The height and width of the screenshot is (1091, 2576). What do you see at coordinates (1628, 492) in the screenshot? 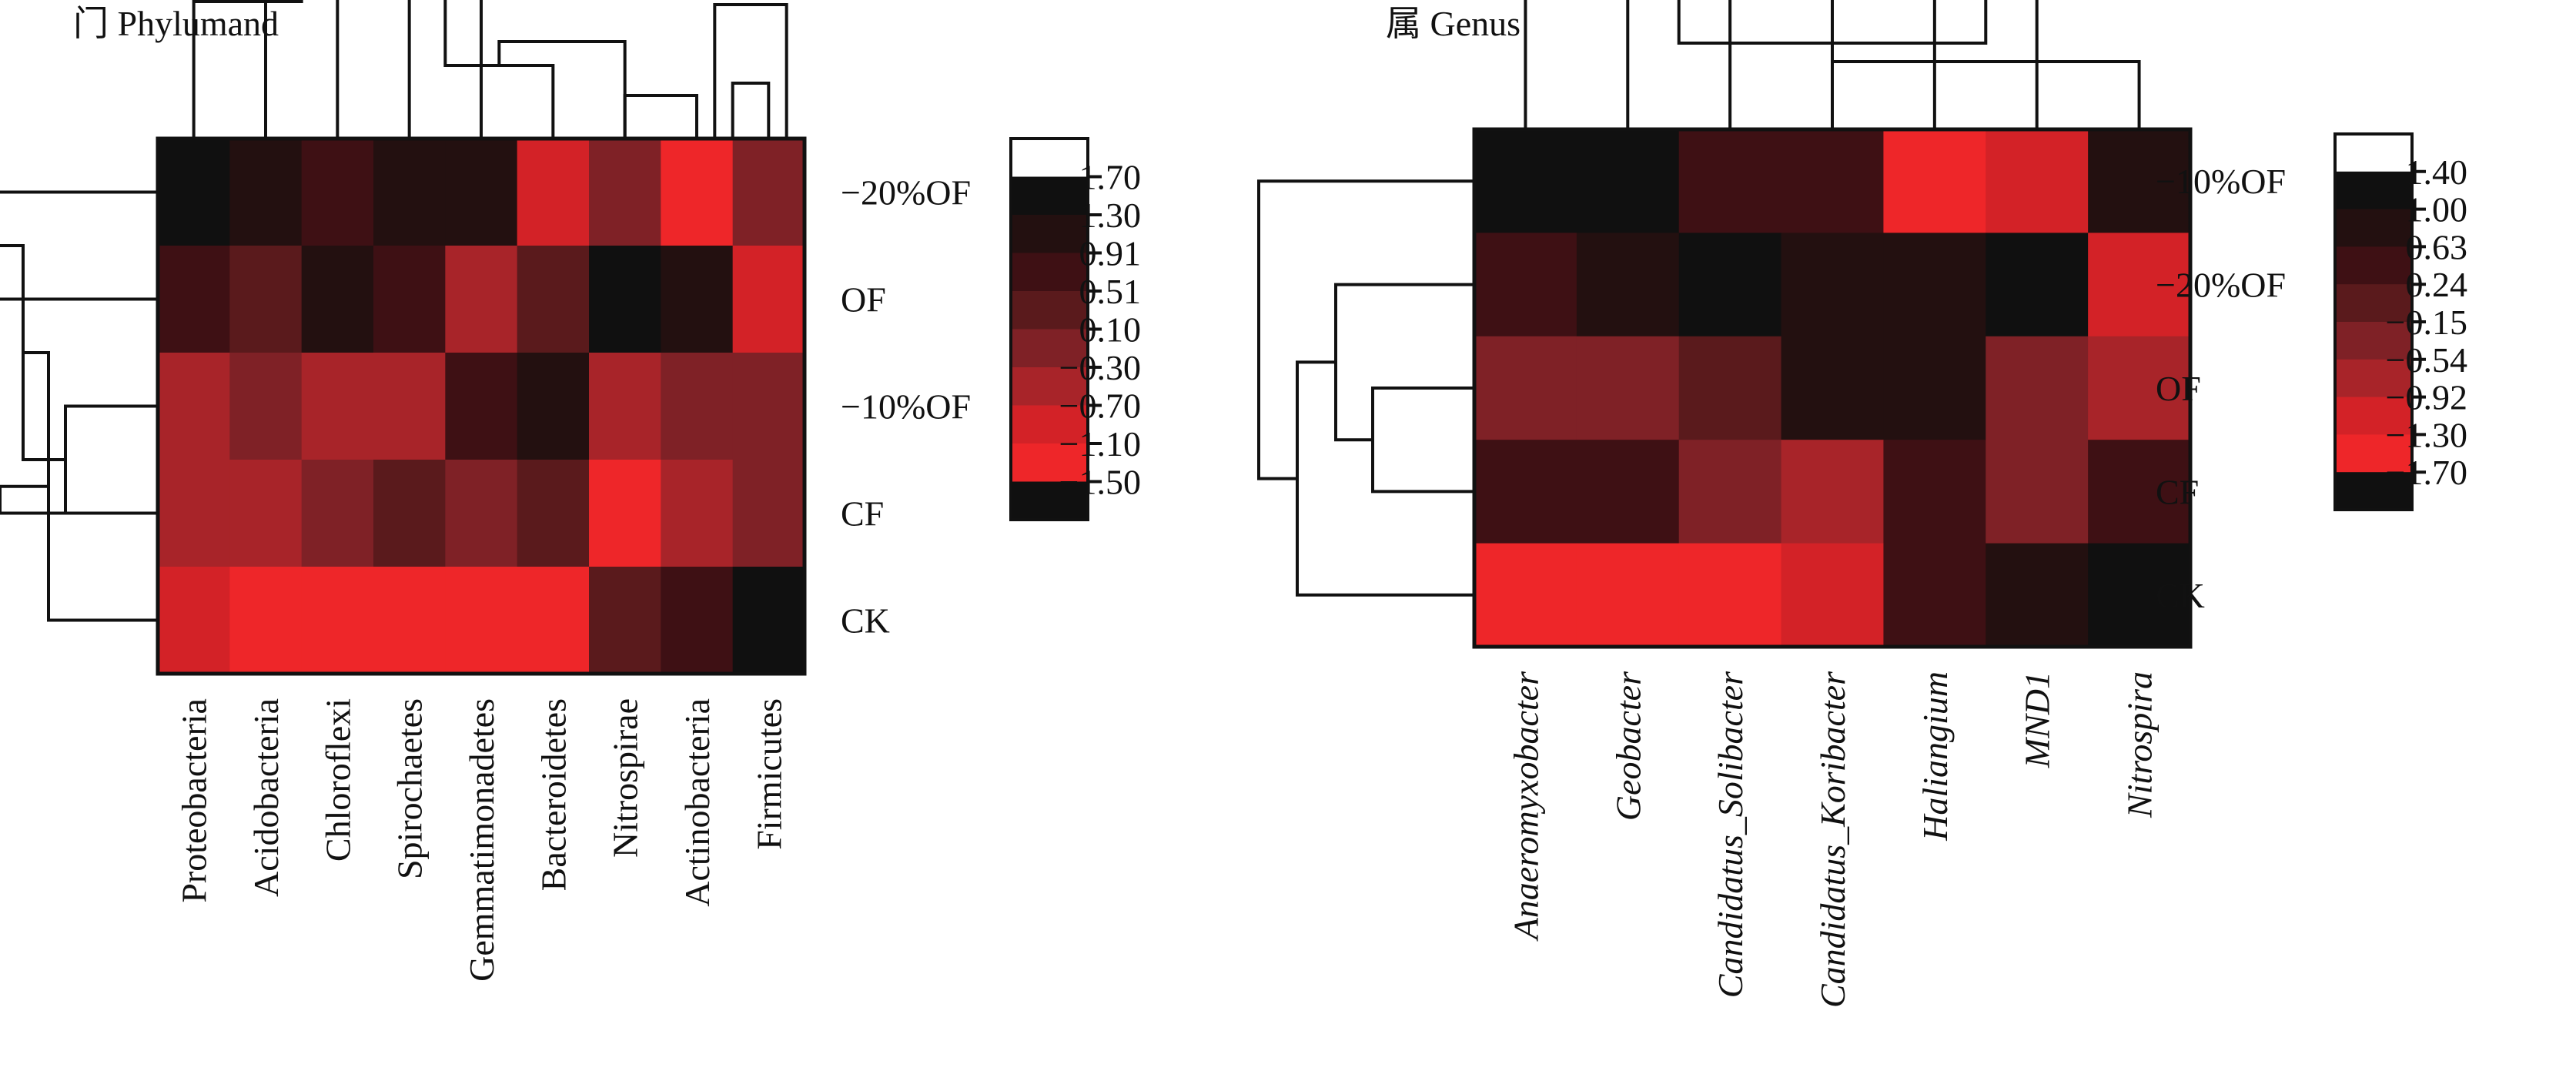
I see `heatmap-cell-cf-geobacter` at bounding box center [1628, 492].